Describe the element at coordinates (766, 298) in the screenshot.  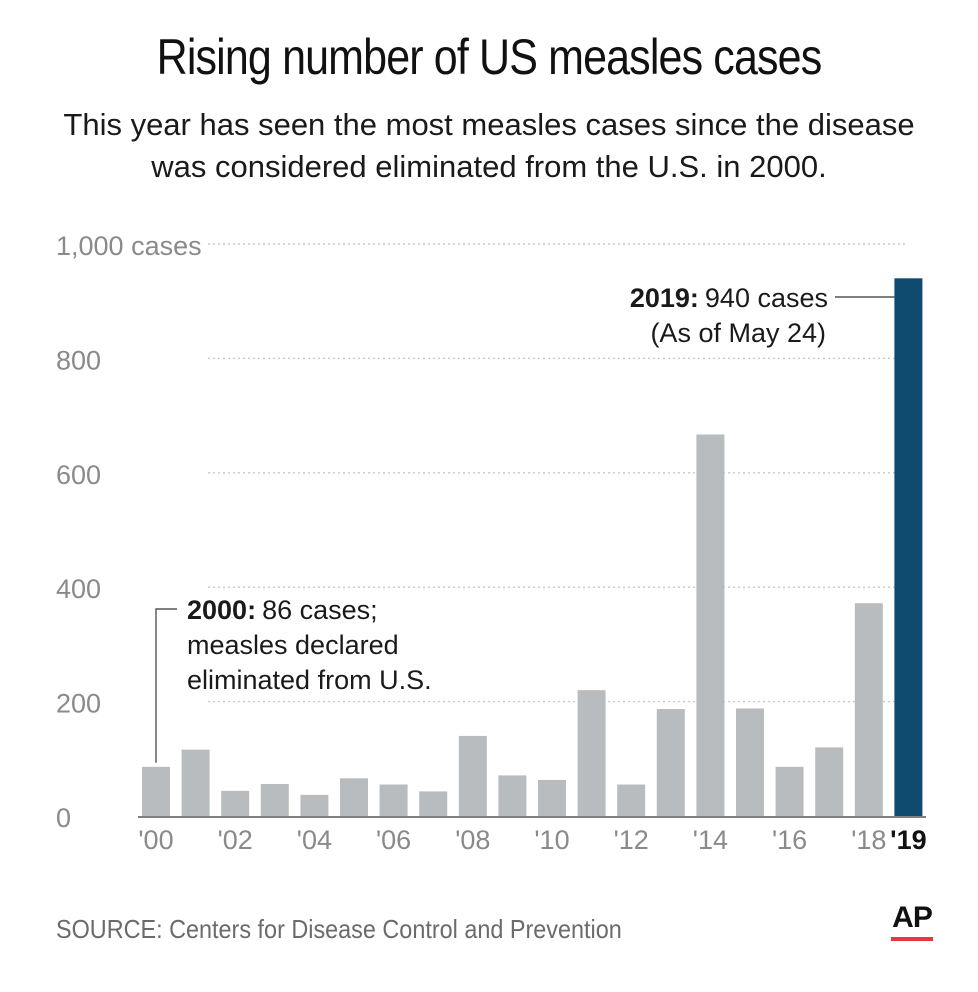
I see `annotation-2019-text: 940 cases` at that location.